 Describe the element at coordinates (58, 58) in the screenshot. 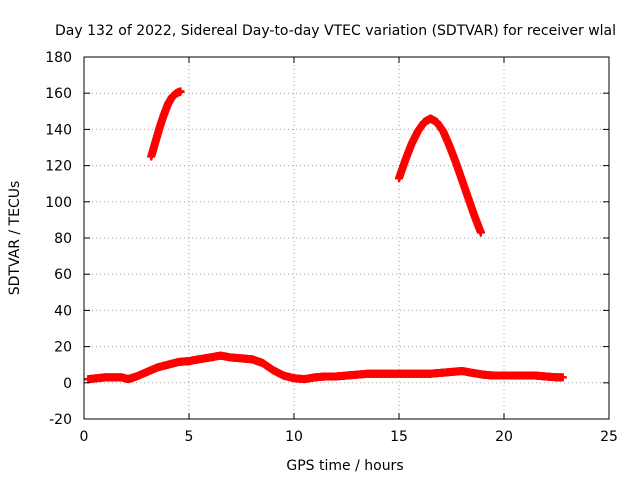

I see `y-tick-label: 180` at that location.